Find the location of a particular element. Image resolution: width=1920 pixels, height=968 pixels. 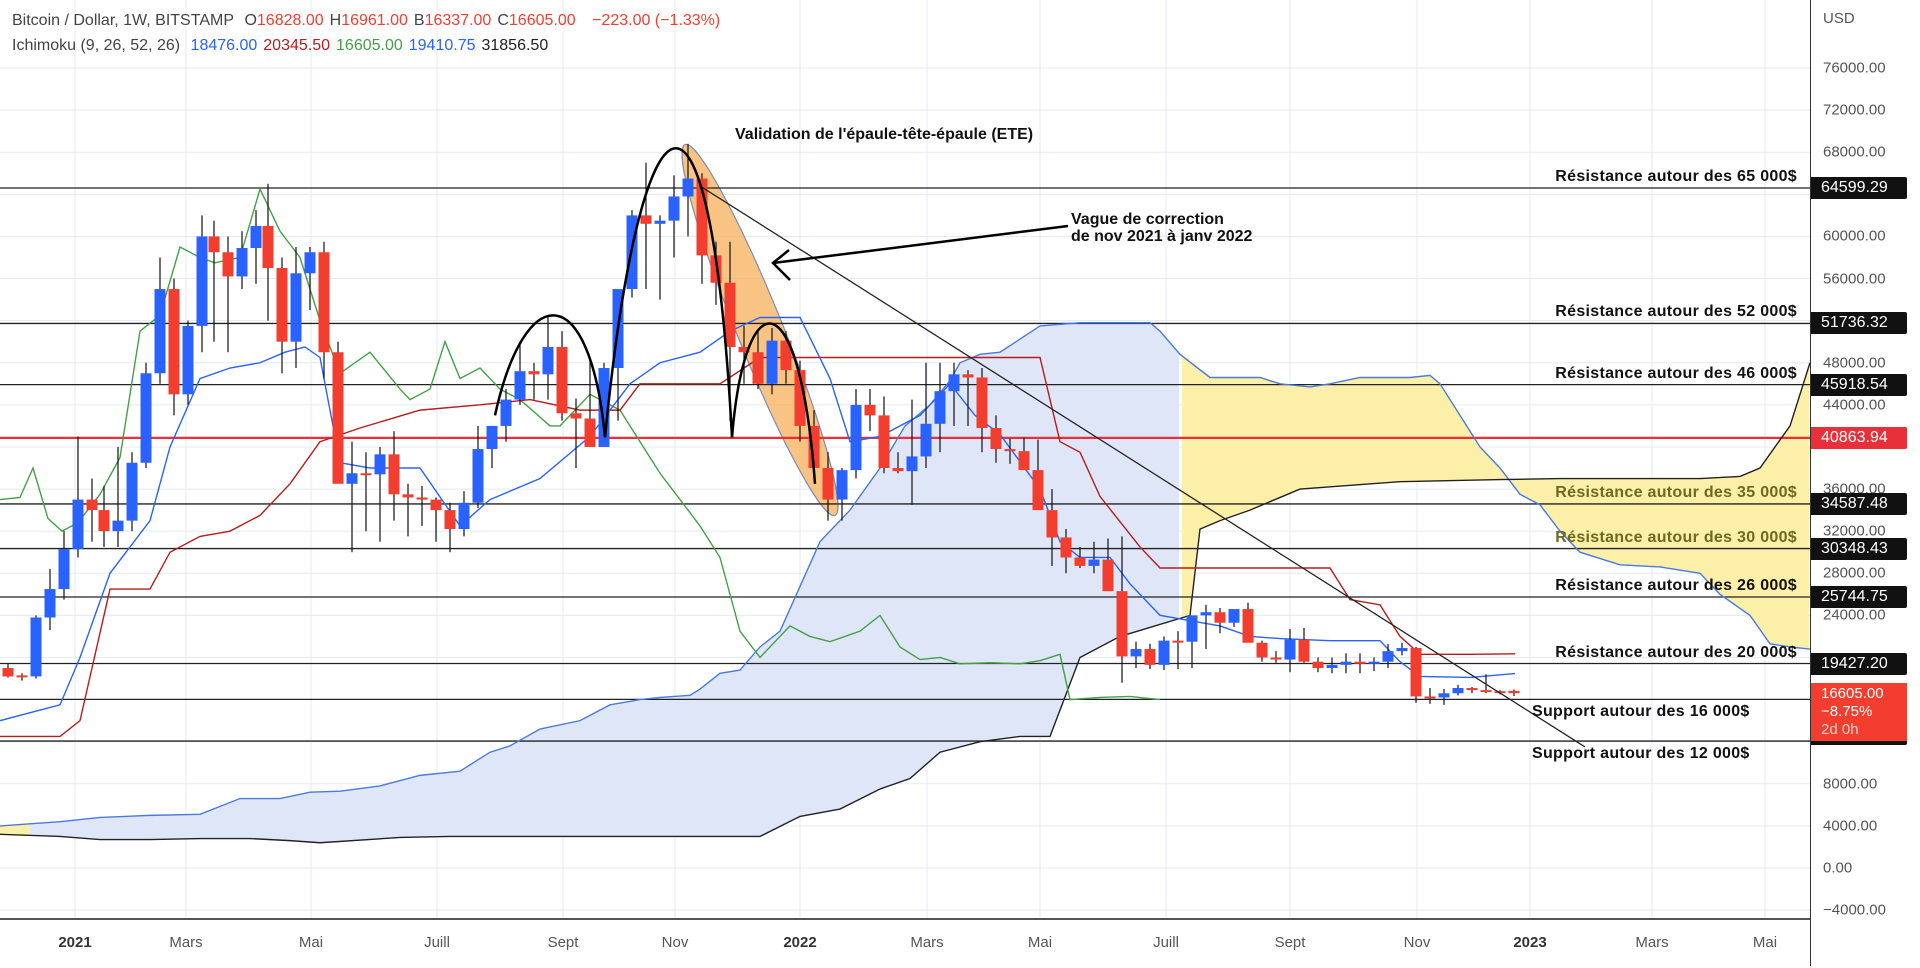

price-tick-label: 56000.00 is located at coordinates (1854, 279).